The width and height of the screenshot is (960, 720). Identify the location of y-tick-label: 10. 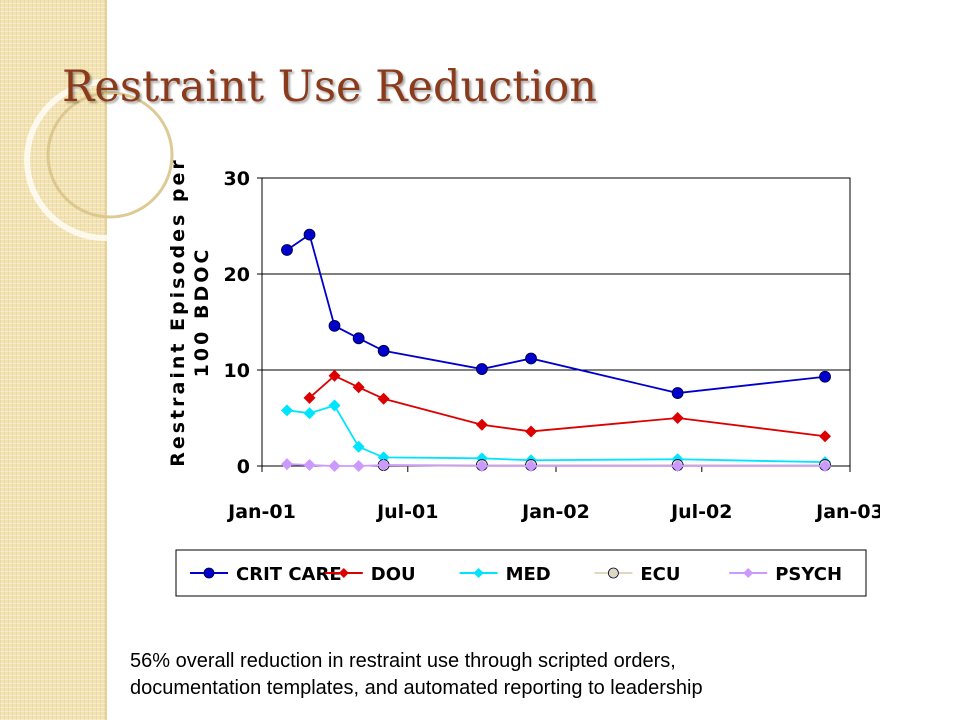
(237, 371).